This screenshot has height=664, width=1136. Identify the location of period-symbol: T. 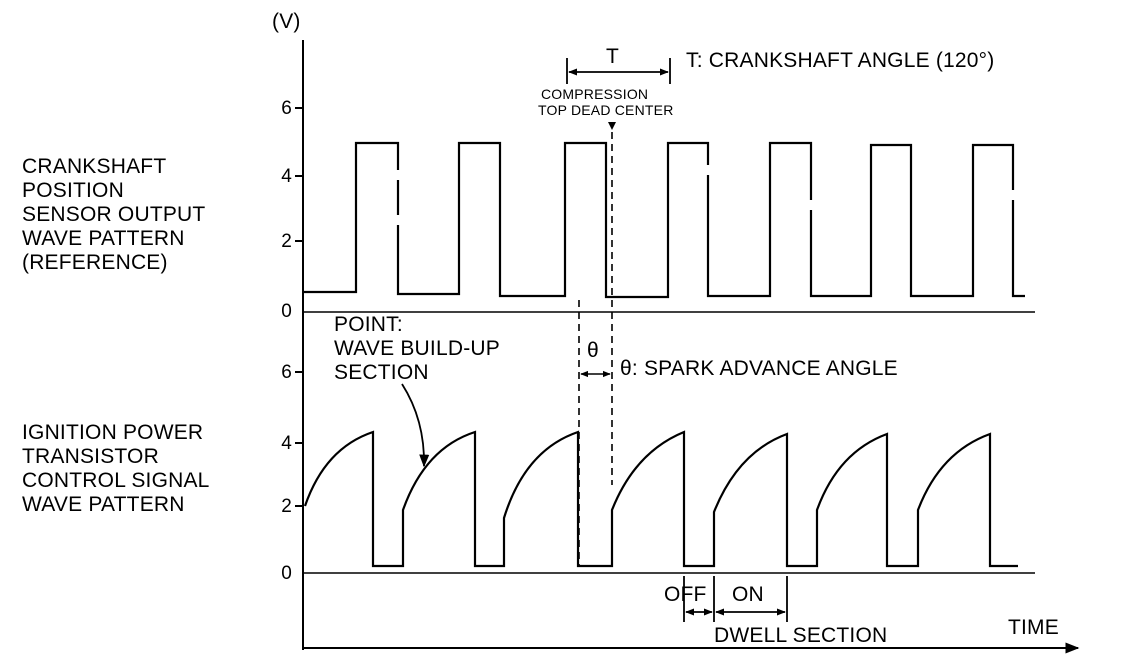
(613, 56).